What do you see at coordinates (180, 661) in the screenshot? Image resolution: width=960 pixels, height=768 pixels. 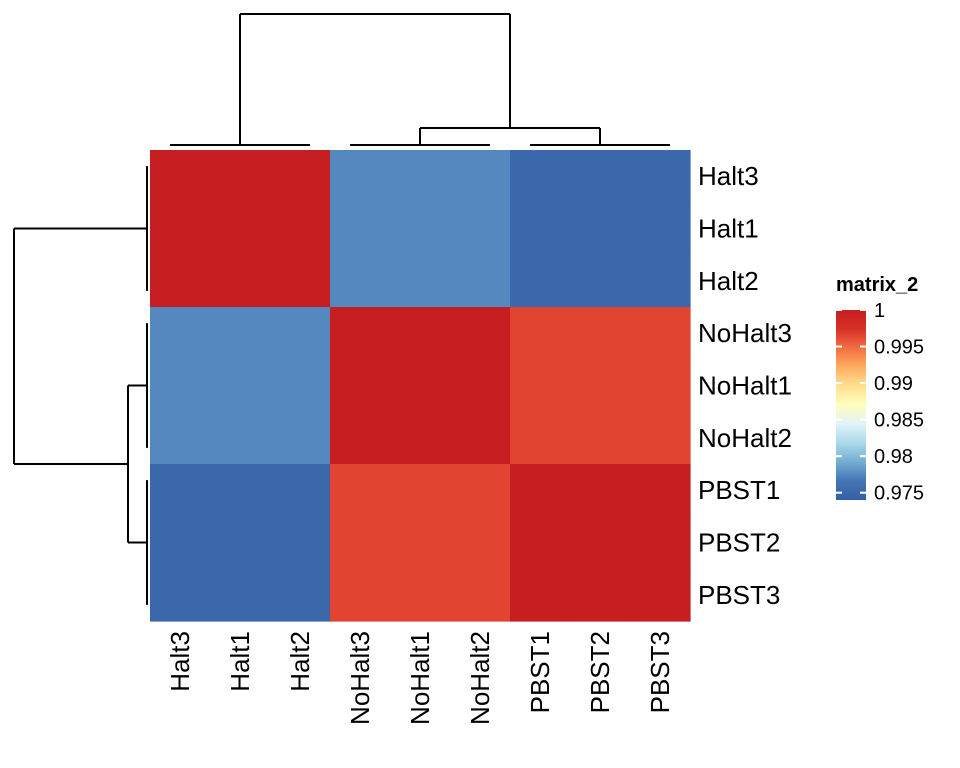 I see `column-label: Halt3` at bounding box center [180, 661].